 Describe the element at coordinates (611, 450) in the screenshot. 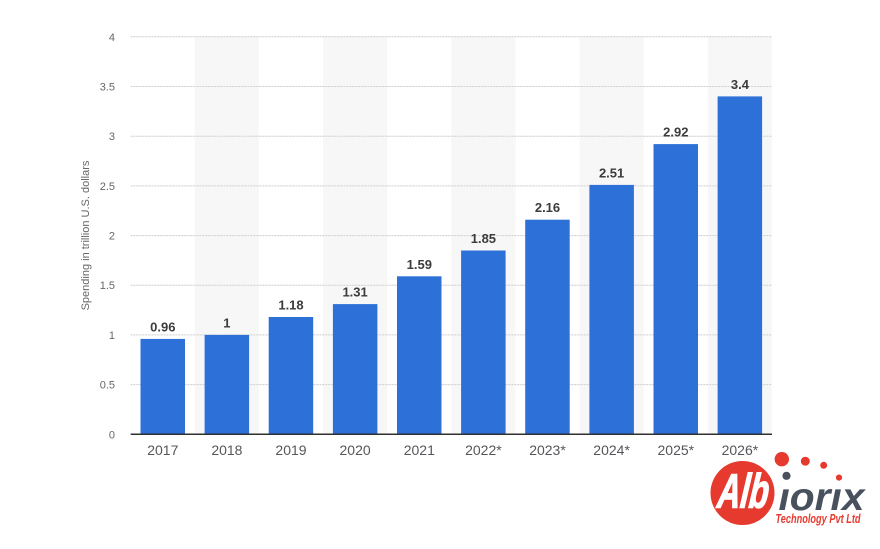

I see `svg-text: 2024*` at that location.